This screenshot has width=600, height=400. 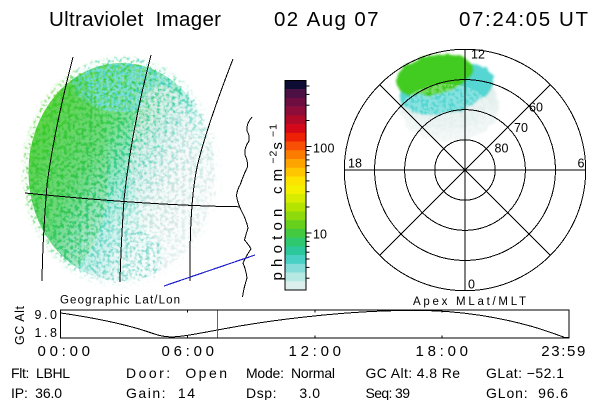 I want to click on svg-text: 60, so click(x=536, y=108).